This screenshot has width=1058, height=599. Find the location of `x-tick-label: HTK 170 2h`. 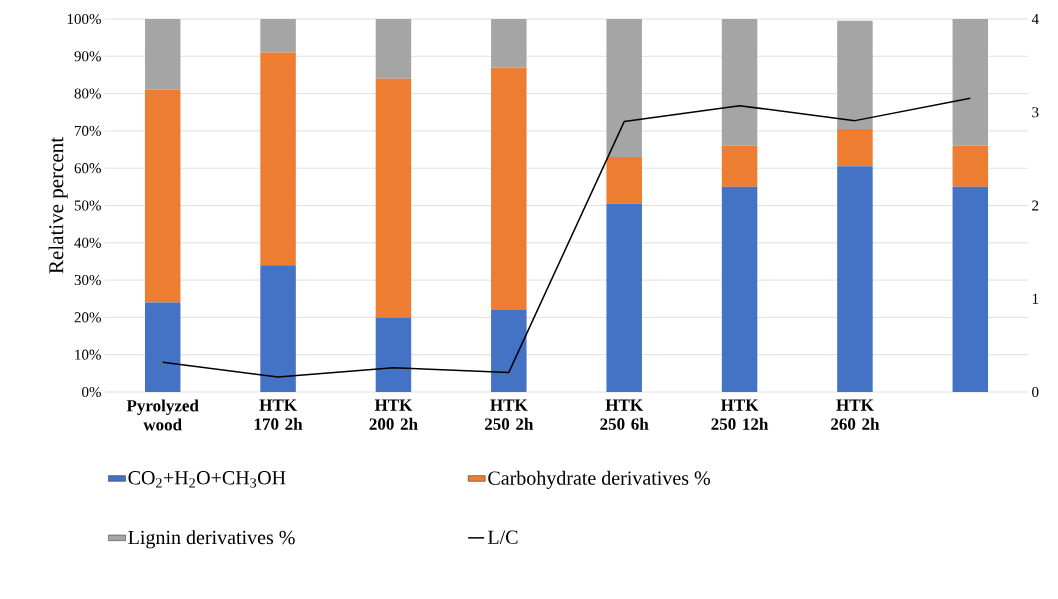

x-tick-label: HTK 170 2h is located at coordinates (278, 414).